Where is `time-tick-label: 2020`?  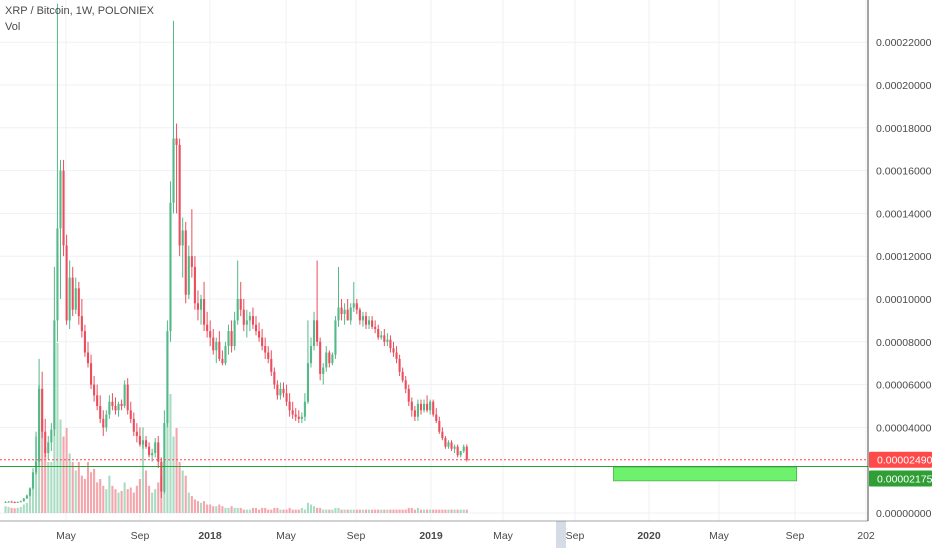 time-tick-label: 2020 is located at coordinates (649, 536).